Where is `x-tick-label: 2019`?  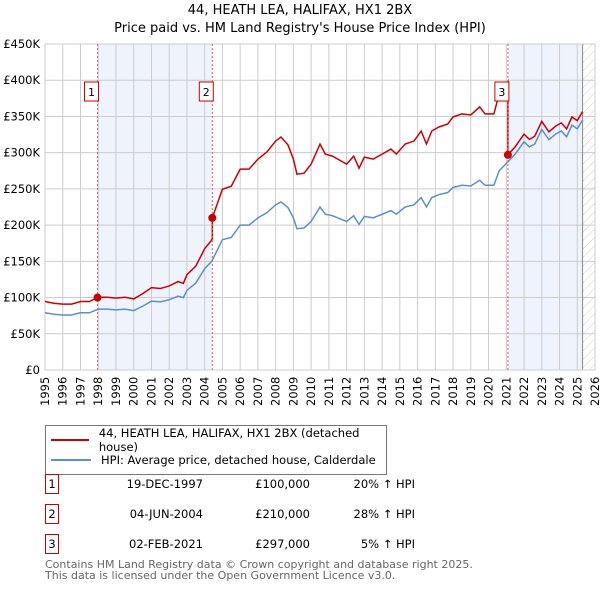 x-tick-label: 2019 is located at coordinates (471, 391).